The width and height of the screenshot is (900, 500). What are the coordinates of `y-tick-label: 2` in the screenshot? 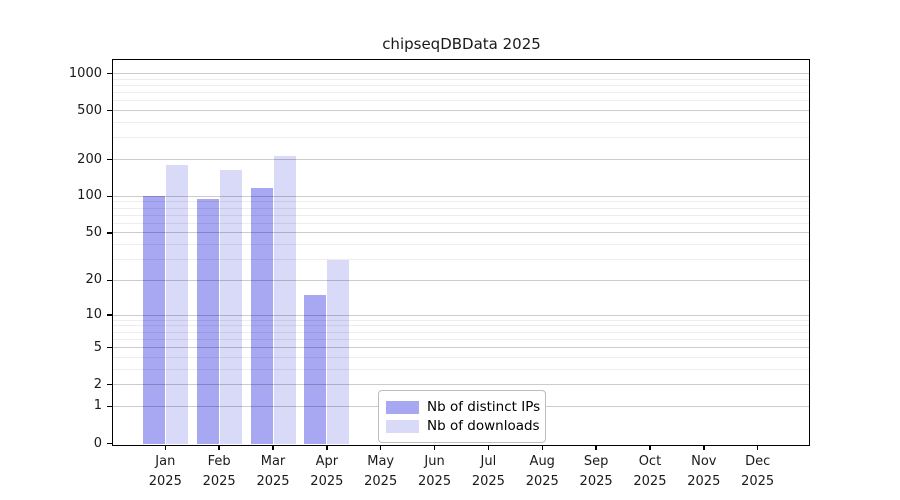 It's located at (97, 384).